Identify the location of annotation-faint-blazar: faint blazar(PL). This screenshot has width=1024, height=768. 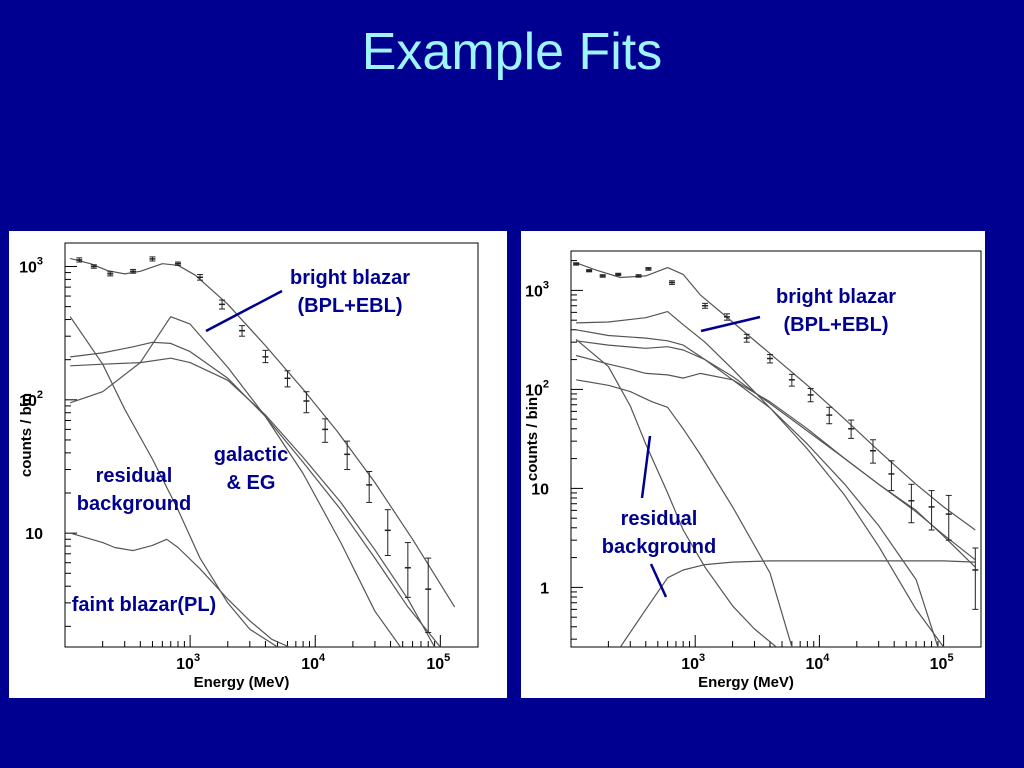
(144, 605).